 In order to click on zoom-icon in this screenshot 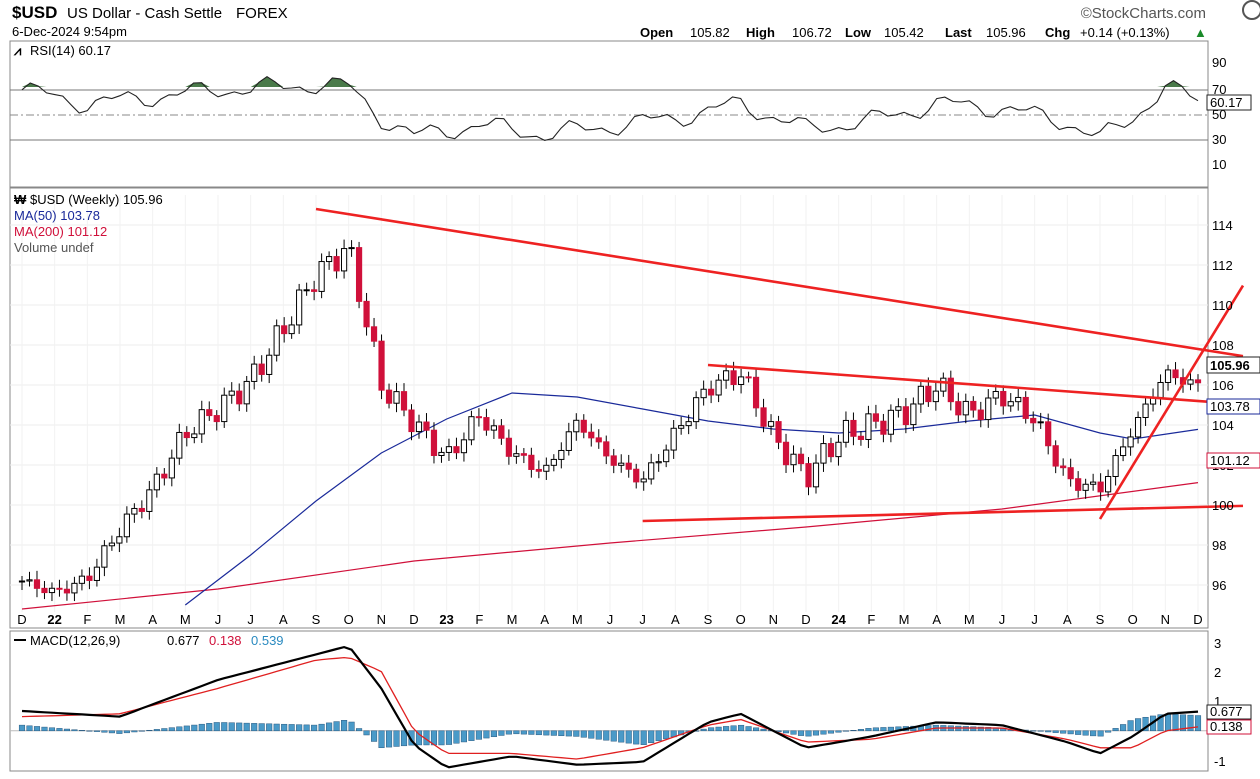, I will do `click(1251, 10)`.